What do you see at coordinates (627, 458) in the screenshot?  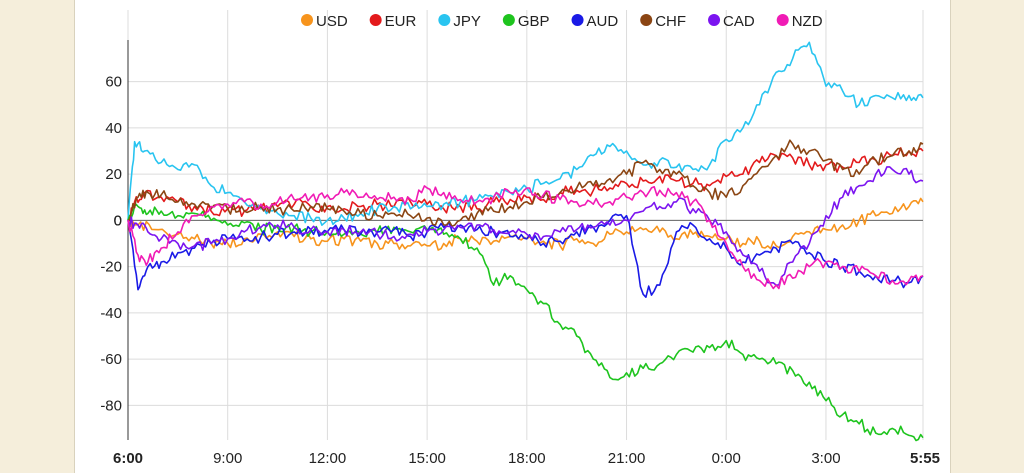 I see `x-tick-label: 21:00` at bounding box center [627, 458].